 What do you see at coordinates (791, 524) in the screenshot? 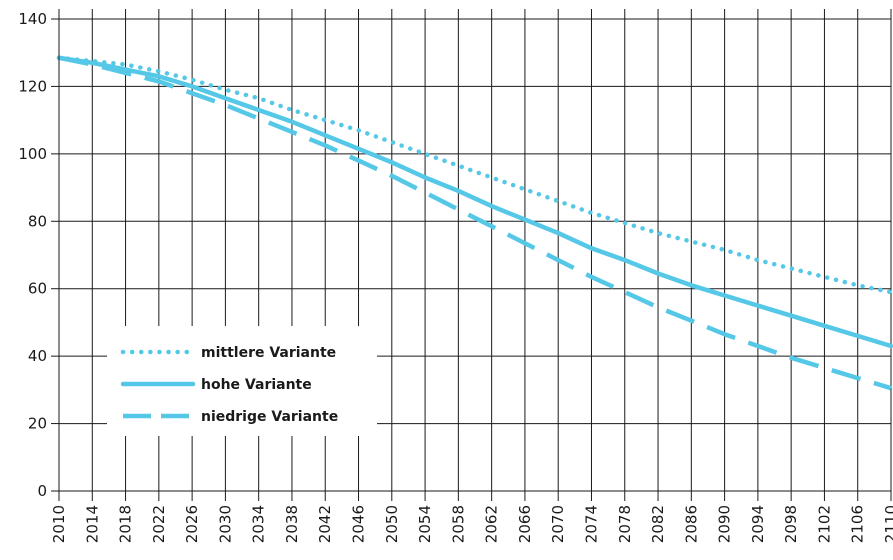
I see `x-tick-label: 2098` at bounding box center [791, 524].